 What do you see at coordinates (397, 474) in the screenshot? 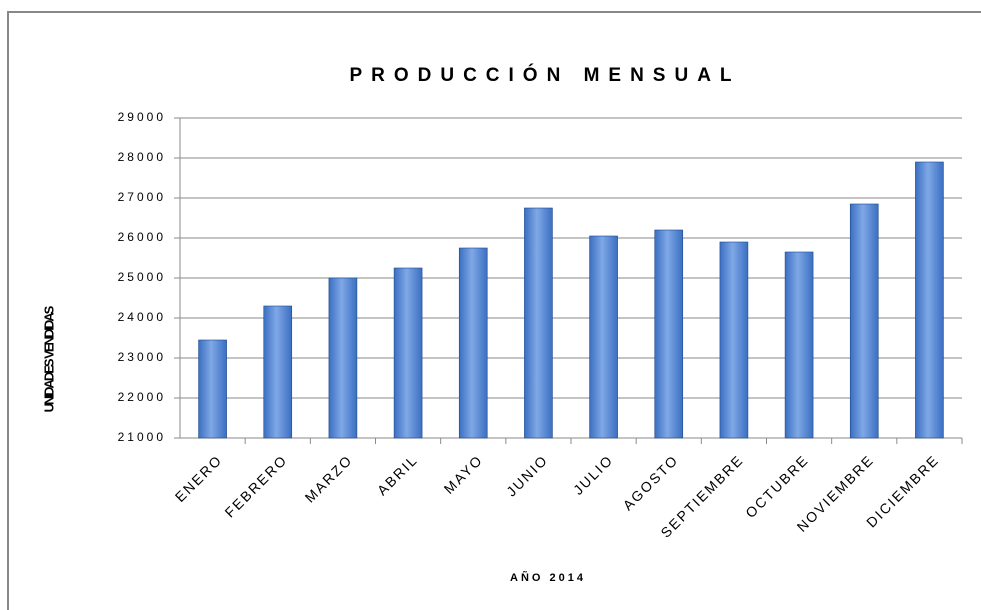
I see `x-tick-label: ABRIL` at bounding box center [397, 474].